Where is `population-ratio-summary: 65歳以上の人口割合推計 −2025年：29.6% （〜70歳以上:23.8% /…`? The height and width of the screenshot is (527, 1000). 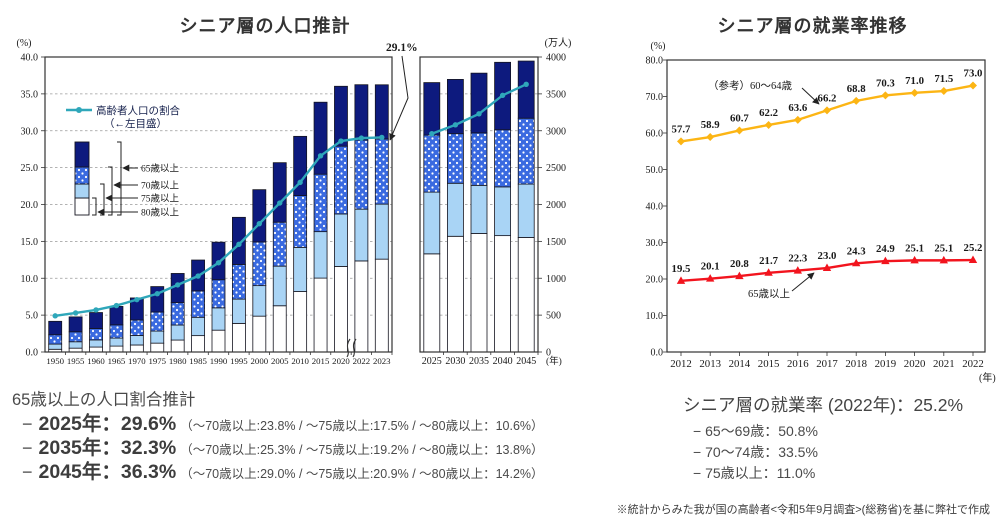 population-ratio-summary: 65歳以上の人口割合推計 −2025年：29.6% （〜70歳以上:23.8% /… is located at coordinates (278, 435).